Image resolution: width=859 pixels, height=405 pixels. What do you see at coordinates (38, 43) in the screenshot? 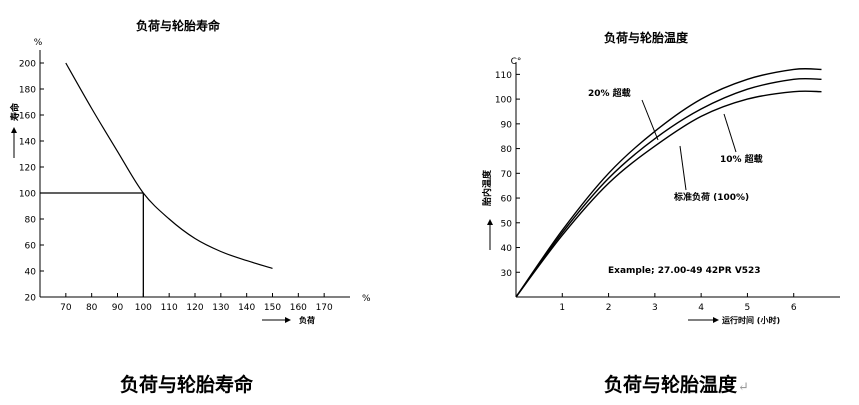
I see `y-unit-label: %` at bounding box center [38, 43].